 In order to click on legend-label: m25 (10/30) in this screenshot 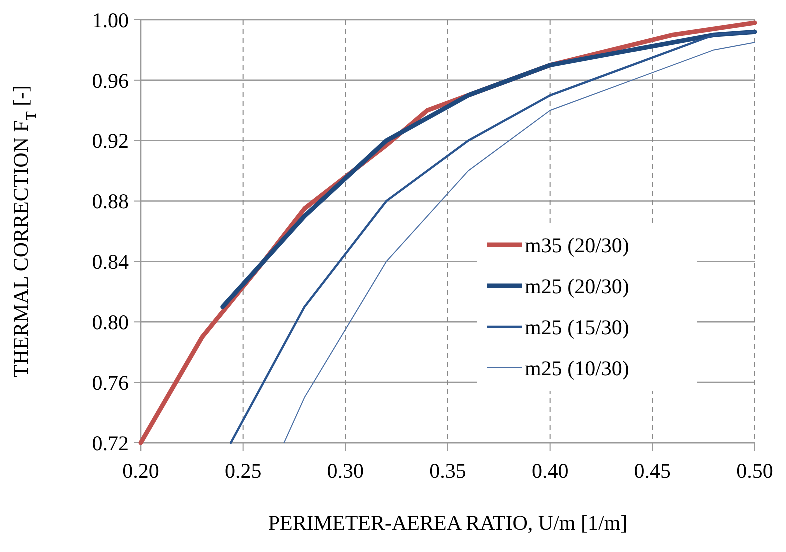, I will do `click(577, 368)`.